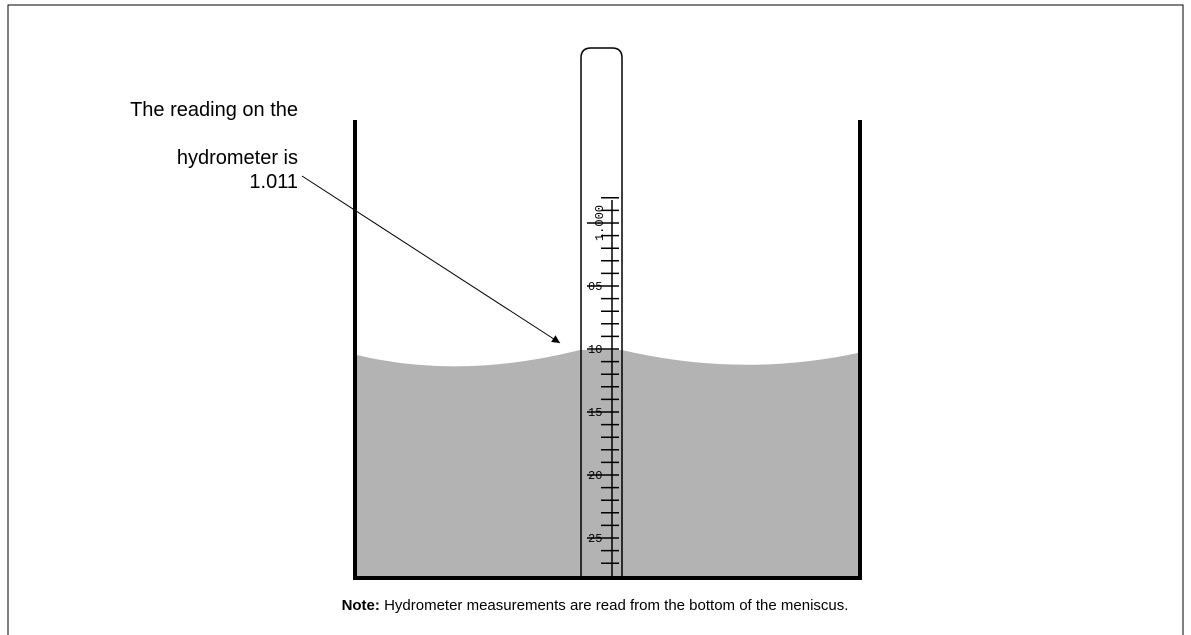 The image size is (1191, 635). Describe the element at coordinates (595, 539) in the screenshot. I see `scale-label: 25` at that location.